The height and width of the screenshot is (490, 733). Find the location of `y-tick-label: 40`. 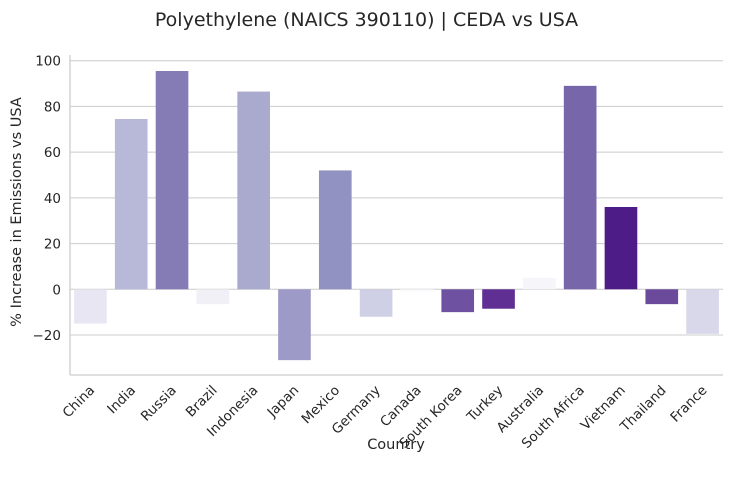

y-tick-label: 40 is located at coordinates (52, 199).